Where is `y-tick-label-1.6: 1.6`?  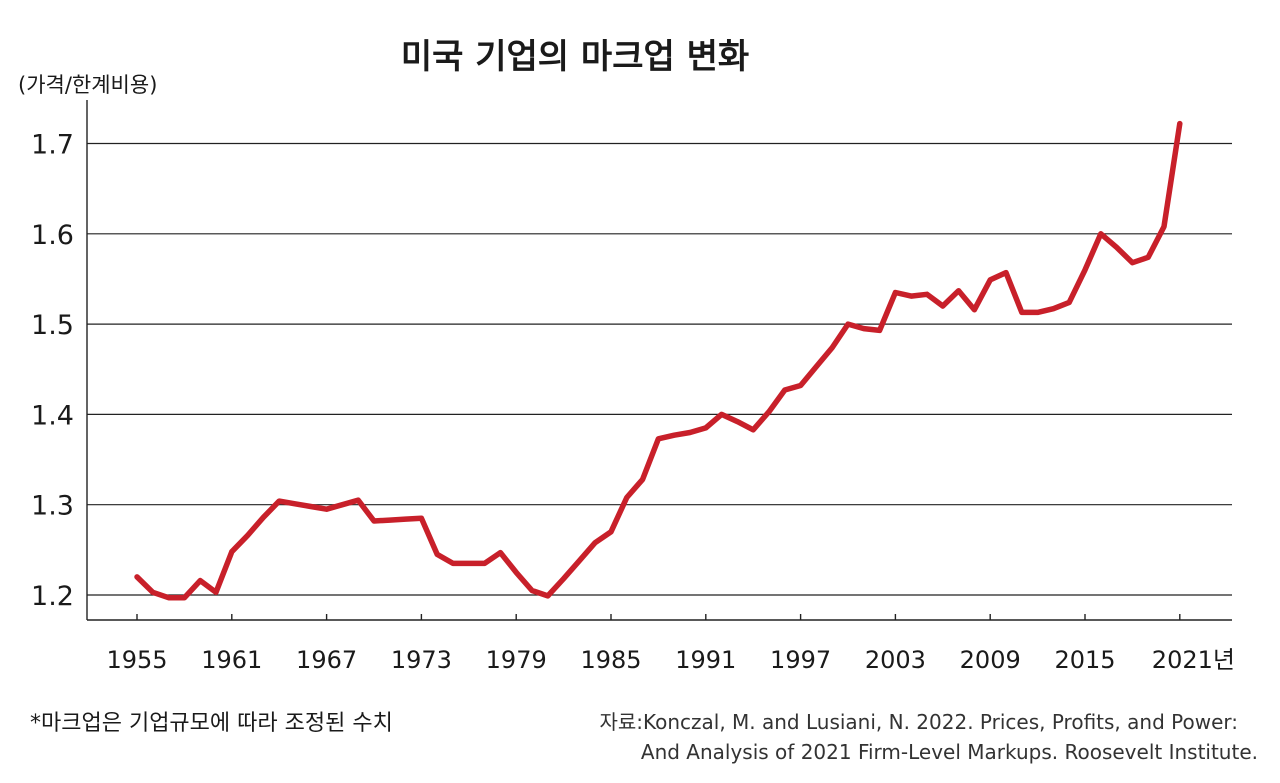 y-tick-label-1.6: 1.6 is located at coordinates (52, 235).